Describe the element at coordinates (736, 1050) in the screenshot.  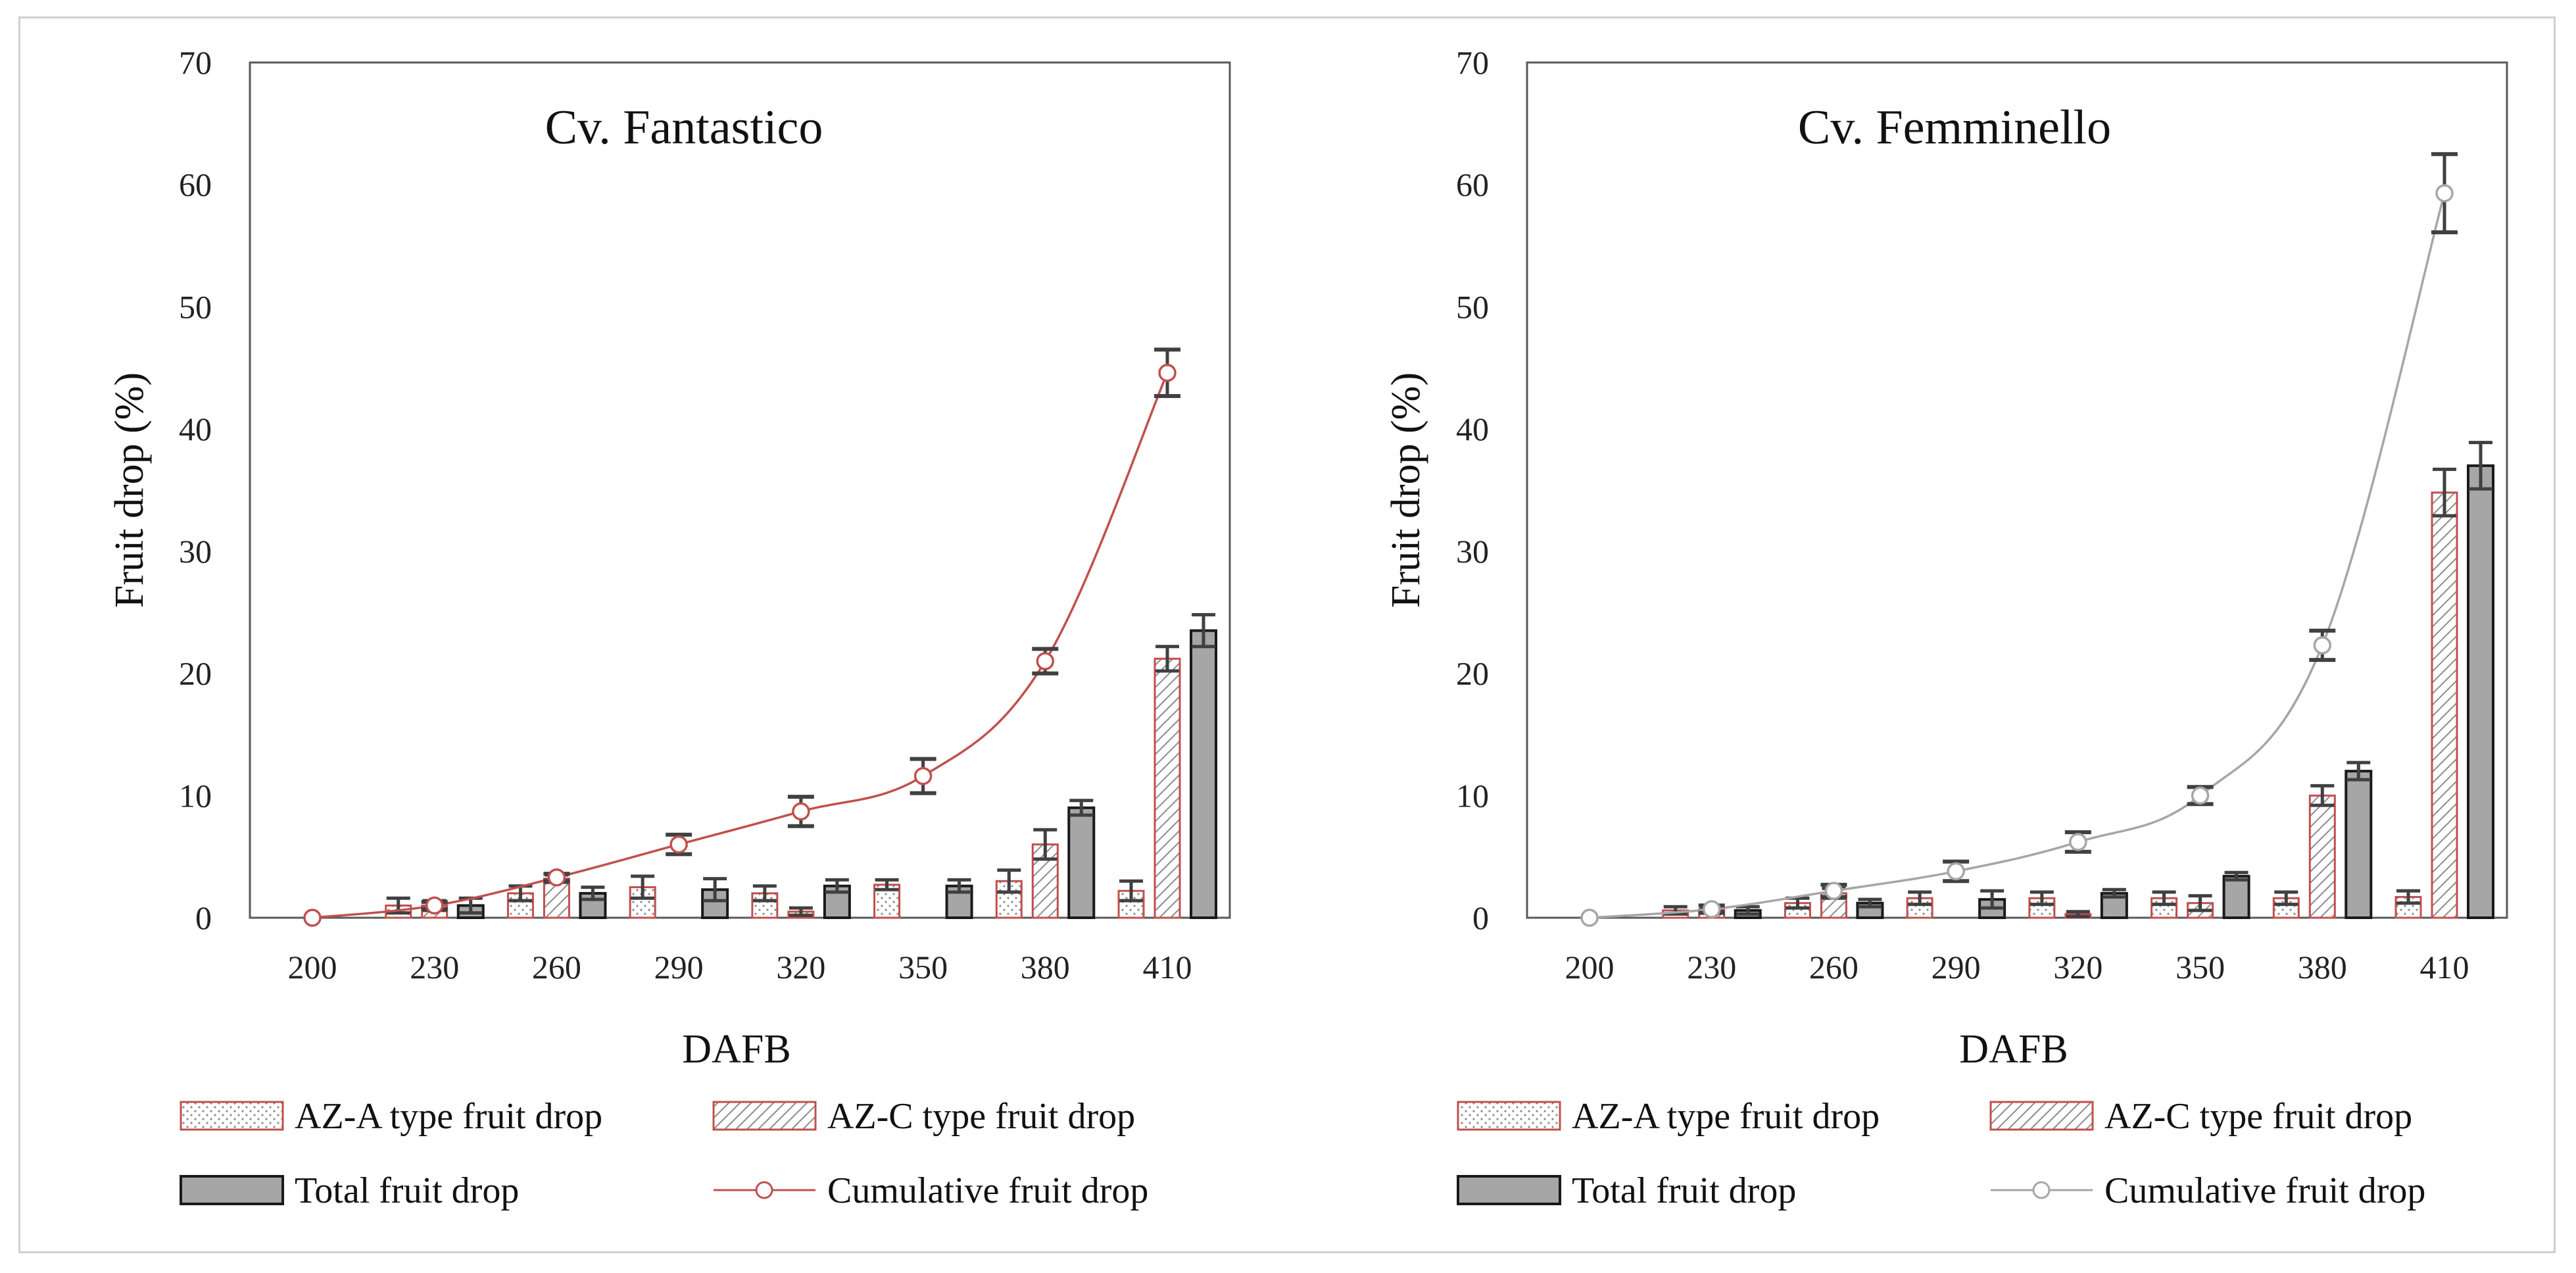
I see `x-axis-label: DAFB` at that location.